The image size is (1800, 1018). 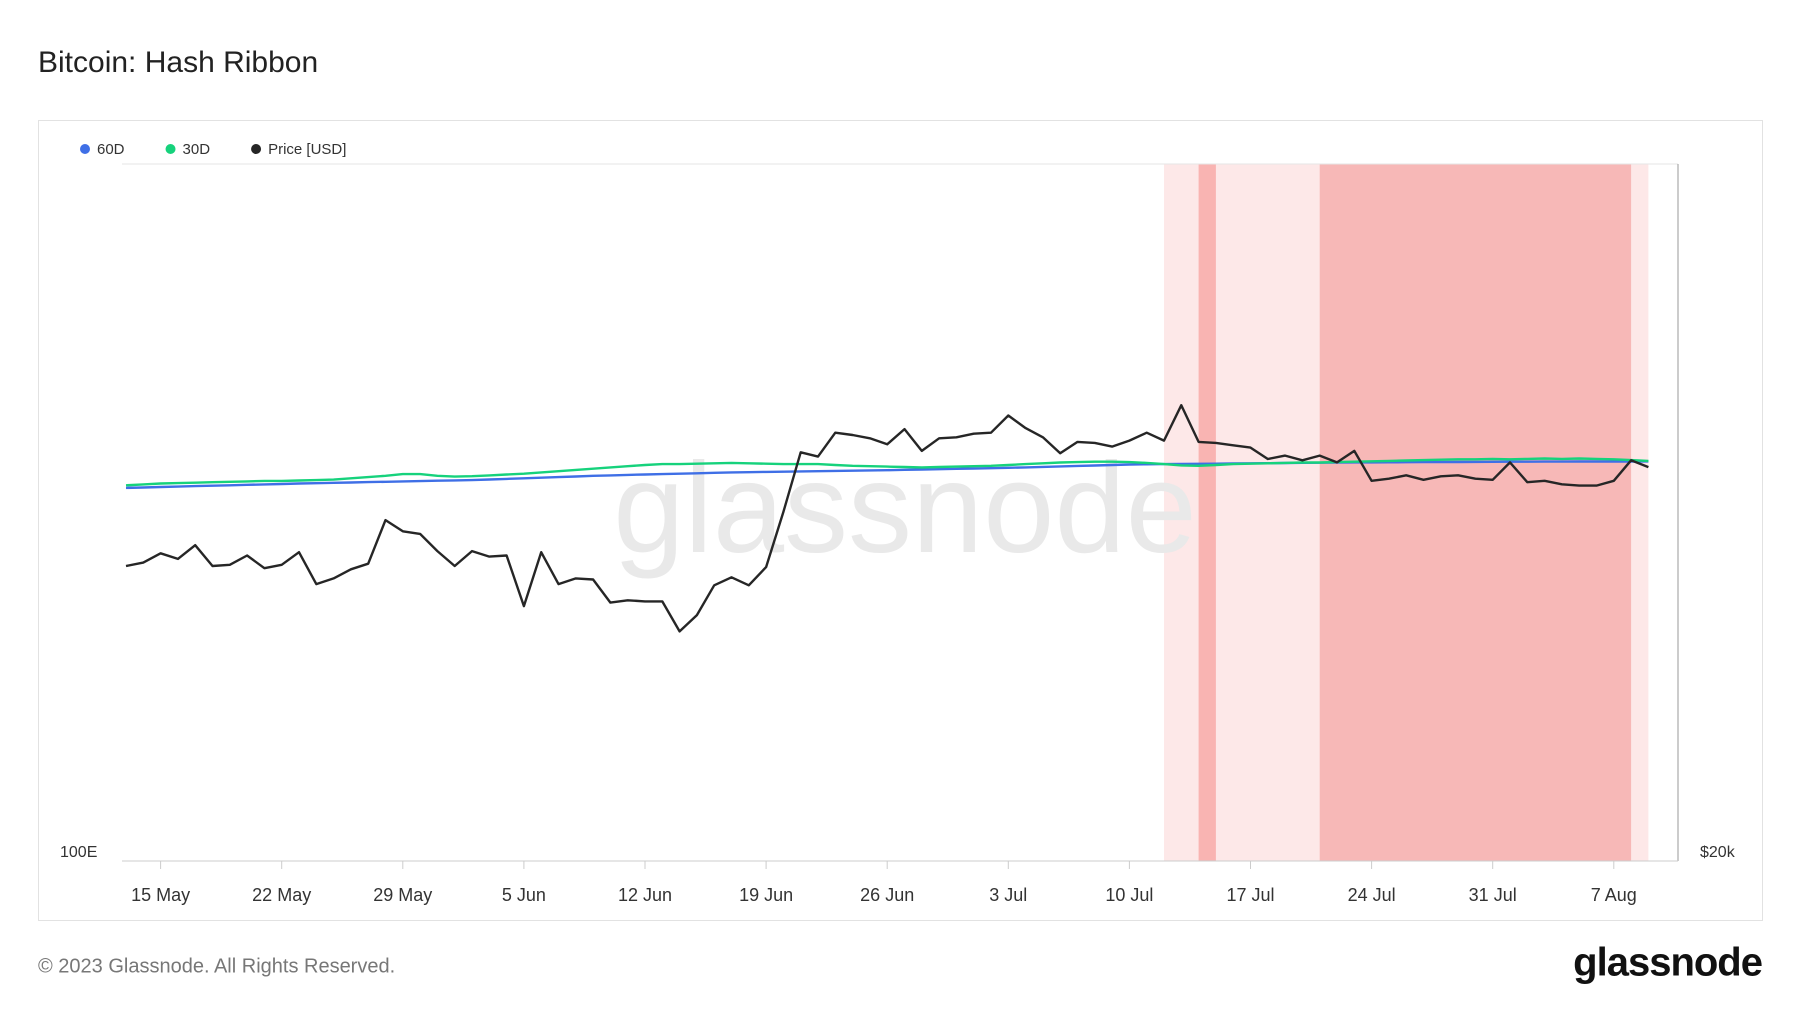 What do you see at coordinates (1250, 895) in the screenshot?
I see `x-tick-label: 17 Jul` at bounding box center [1250, 895].